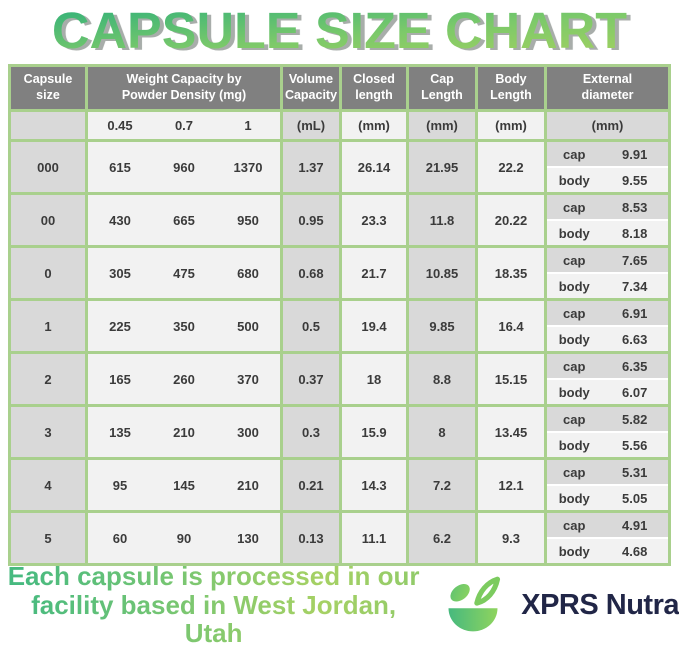 Image resolution: width=679 pixels, height=648 pixels. Describe the element at coordinates (374, 125) in the screenshot. I see `unit-closed: (mm)` at that location.